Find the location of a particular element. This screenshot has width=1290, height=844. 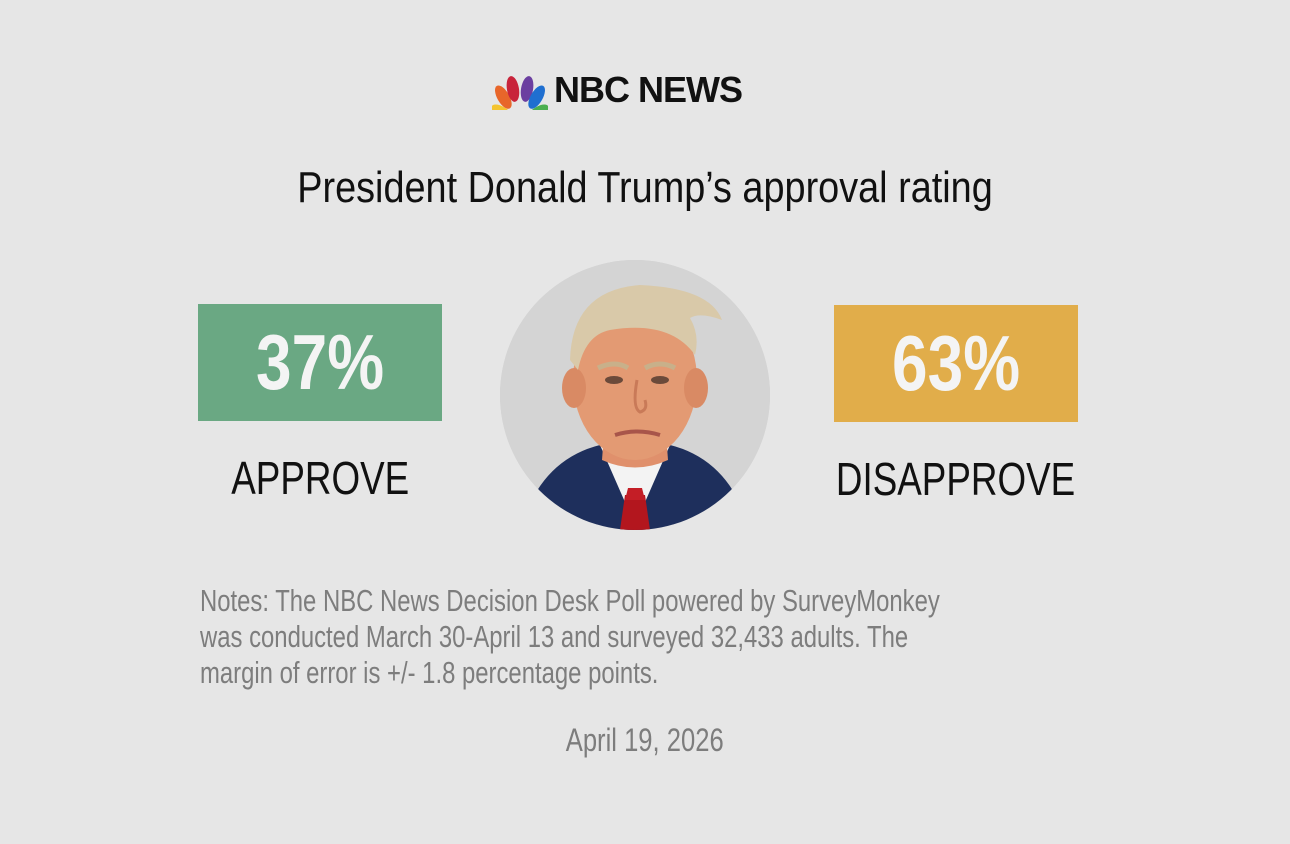

portrait-photo is located at coordinates (635, 395).